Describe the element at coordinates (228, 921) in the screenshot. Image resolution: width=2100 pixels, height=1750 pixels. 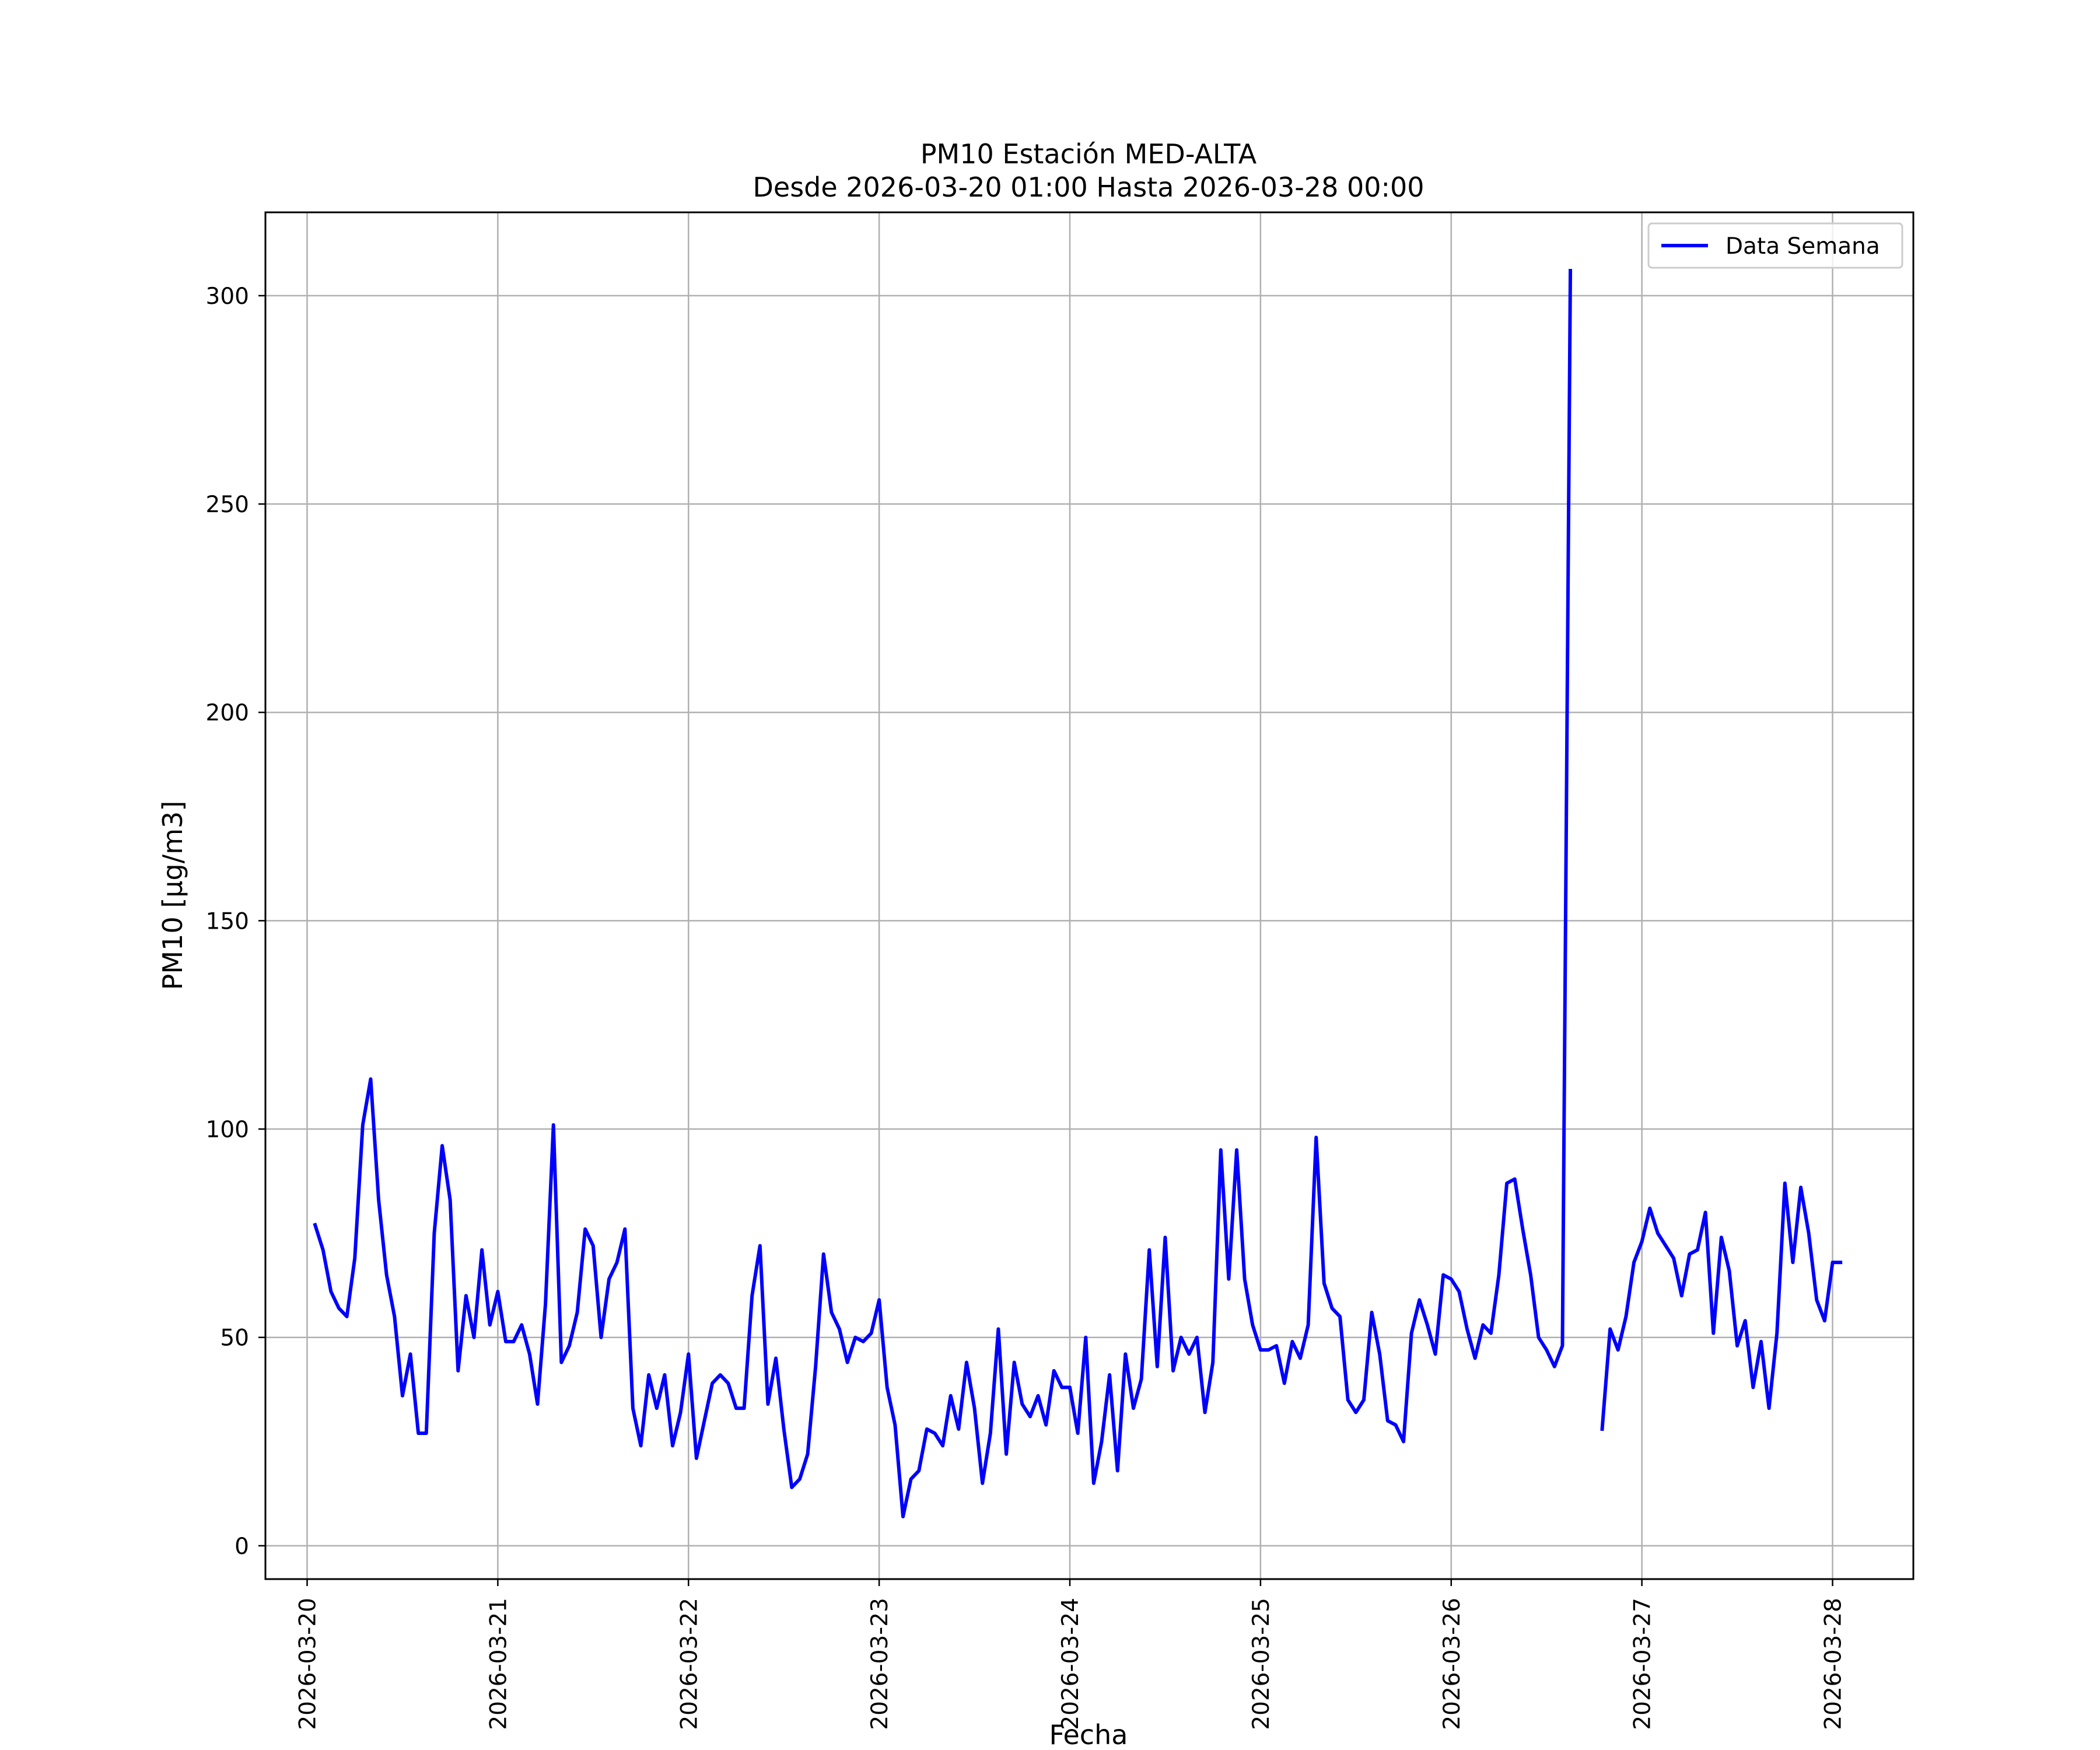
I see `y-tick-label: 150` at that location.